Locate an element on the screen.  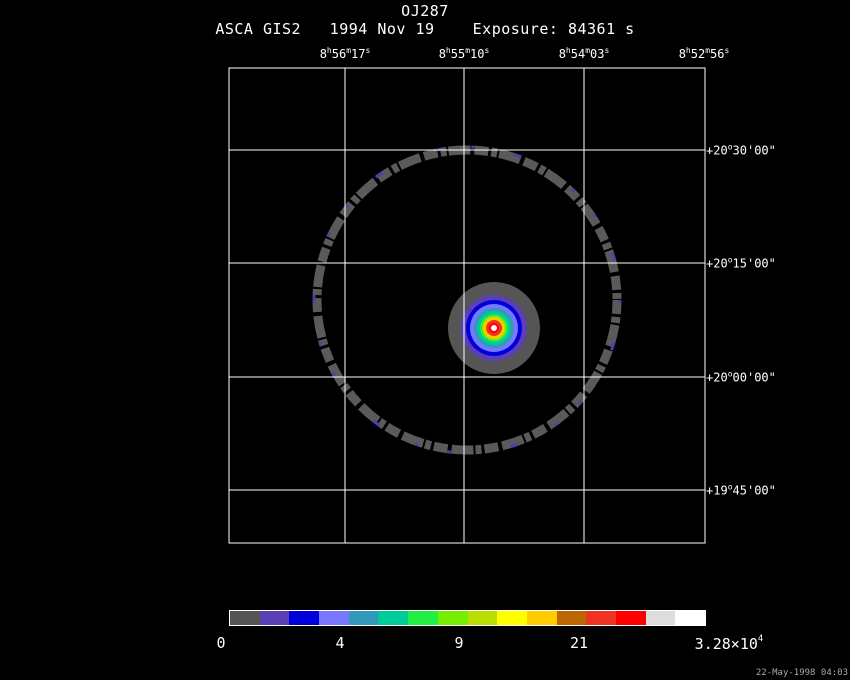
colorbar-label: 0 is located at coordinates (221, 643).